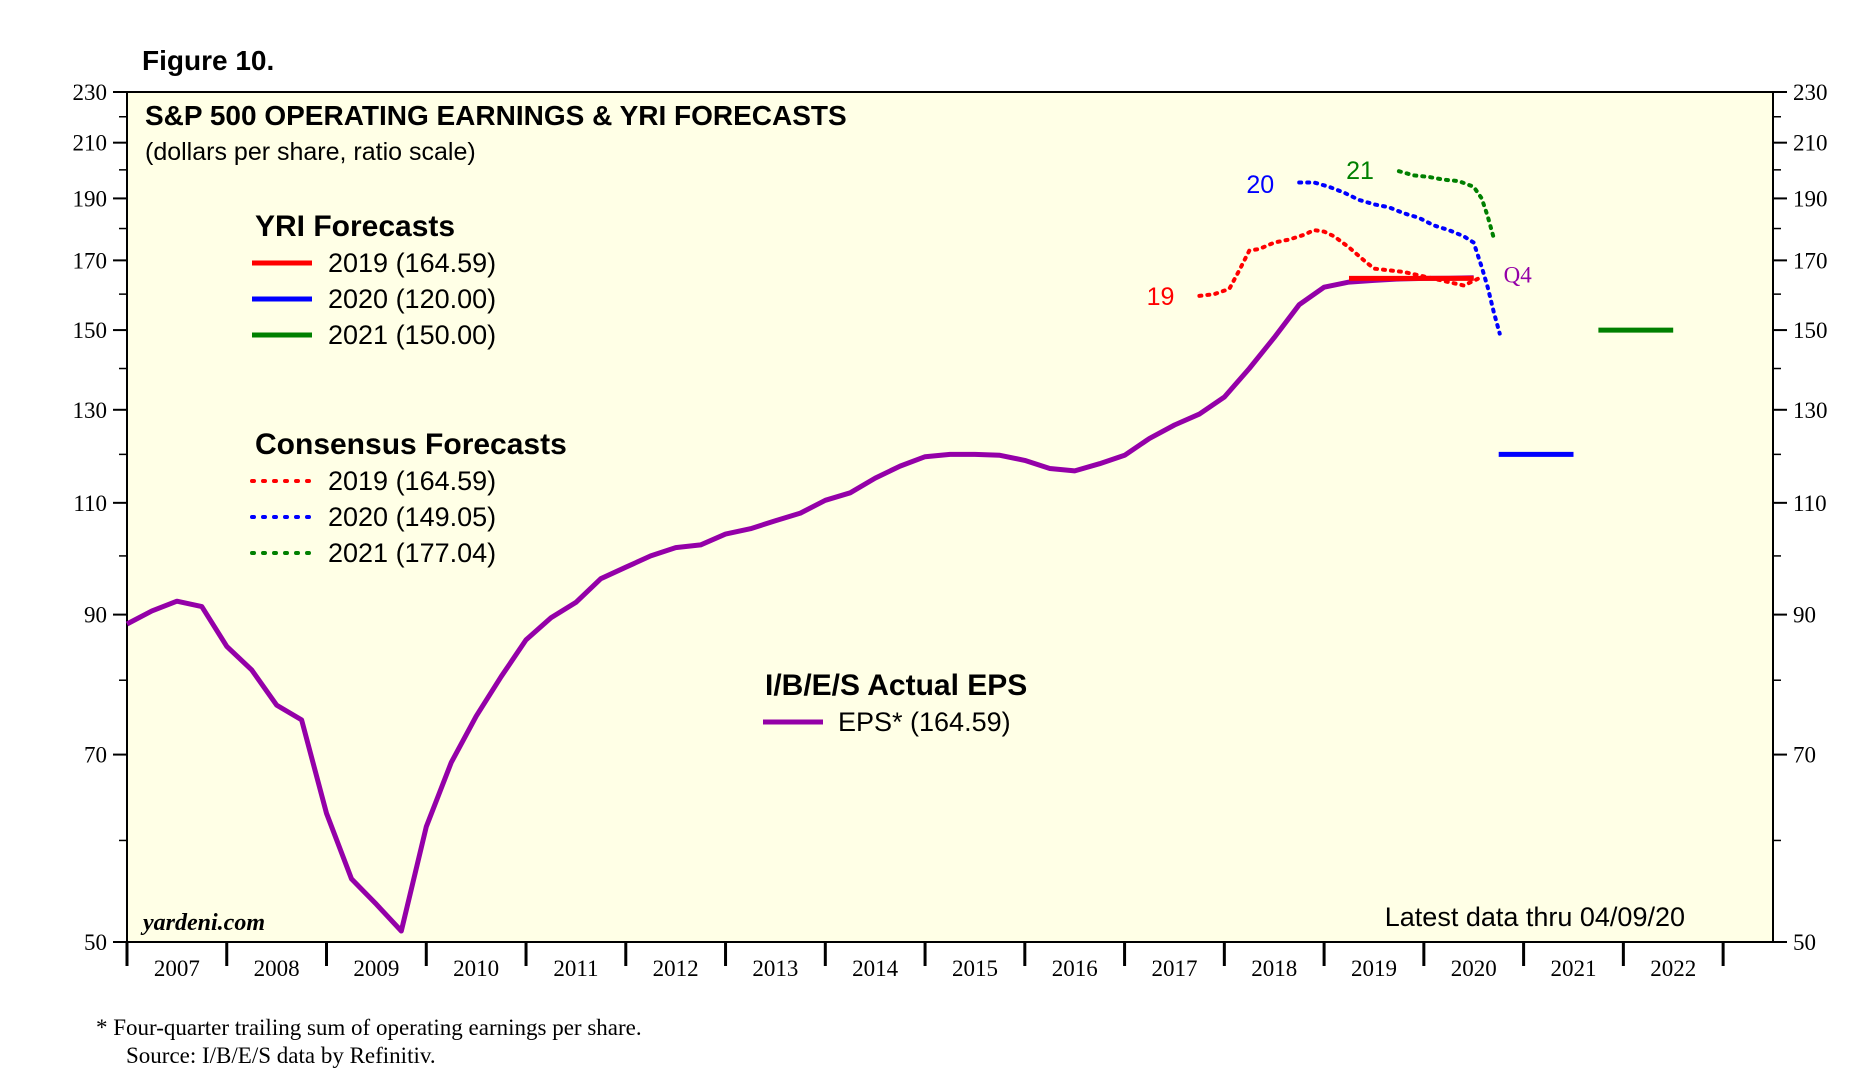 The image size is (1856, 1086). What do you see at coordinates (412, 517) in the screenshot?
I see `legend-entry-label: 2020 (149.05)` at bounding box center [412, 517].